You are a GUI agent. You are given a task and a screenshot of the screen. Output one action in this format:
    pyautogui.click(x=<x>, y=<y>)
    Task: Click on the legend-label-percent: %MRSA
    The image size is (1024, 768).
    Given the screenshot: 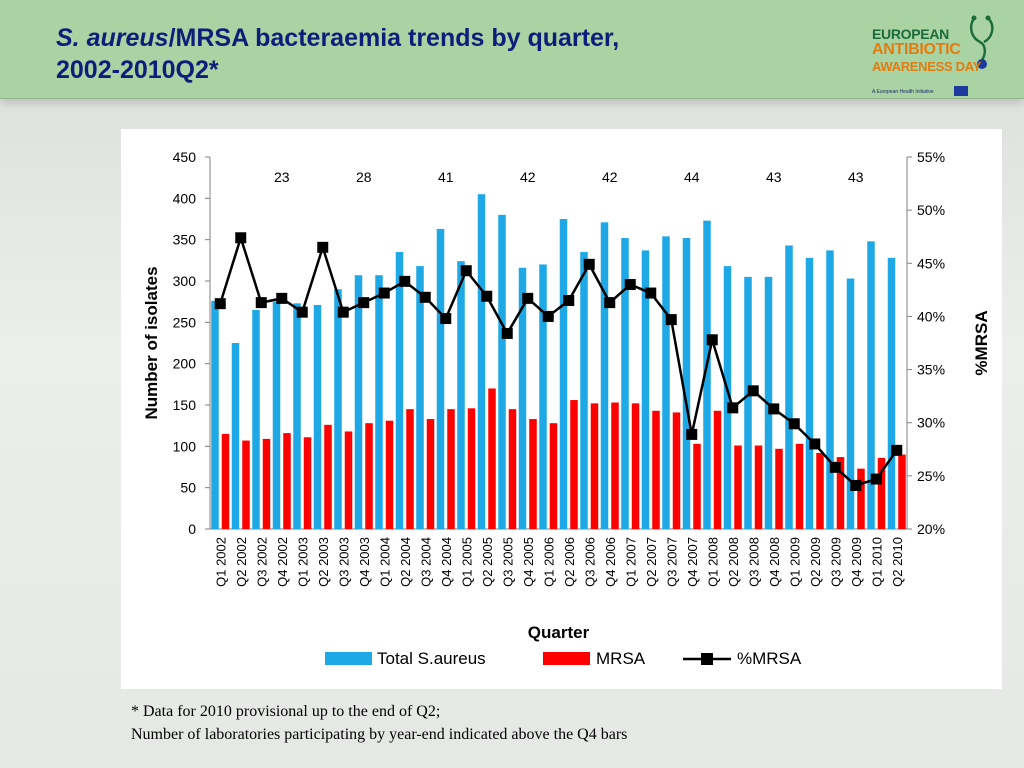 What is the action you would take?
    pyautogui.click(x=769, y=658)
    